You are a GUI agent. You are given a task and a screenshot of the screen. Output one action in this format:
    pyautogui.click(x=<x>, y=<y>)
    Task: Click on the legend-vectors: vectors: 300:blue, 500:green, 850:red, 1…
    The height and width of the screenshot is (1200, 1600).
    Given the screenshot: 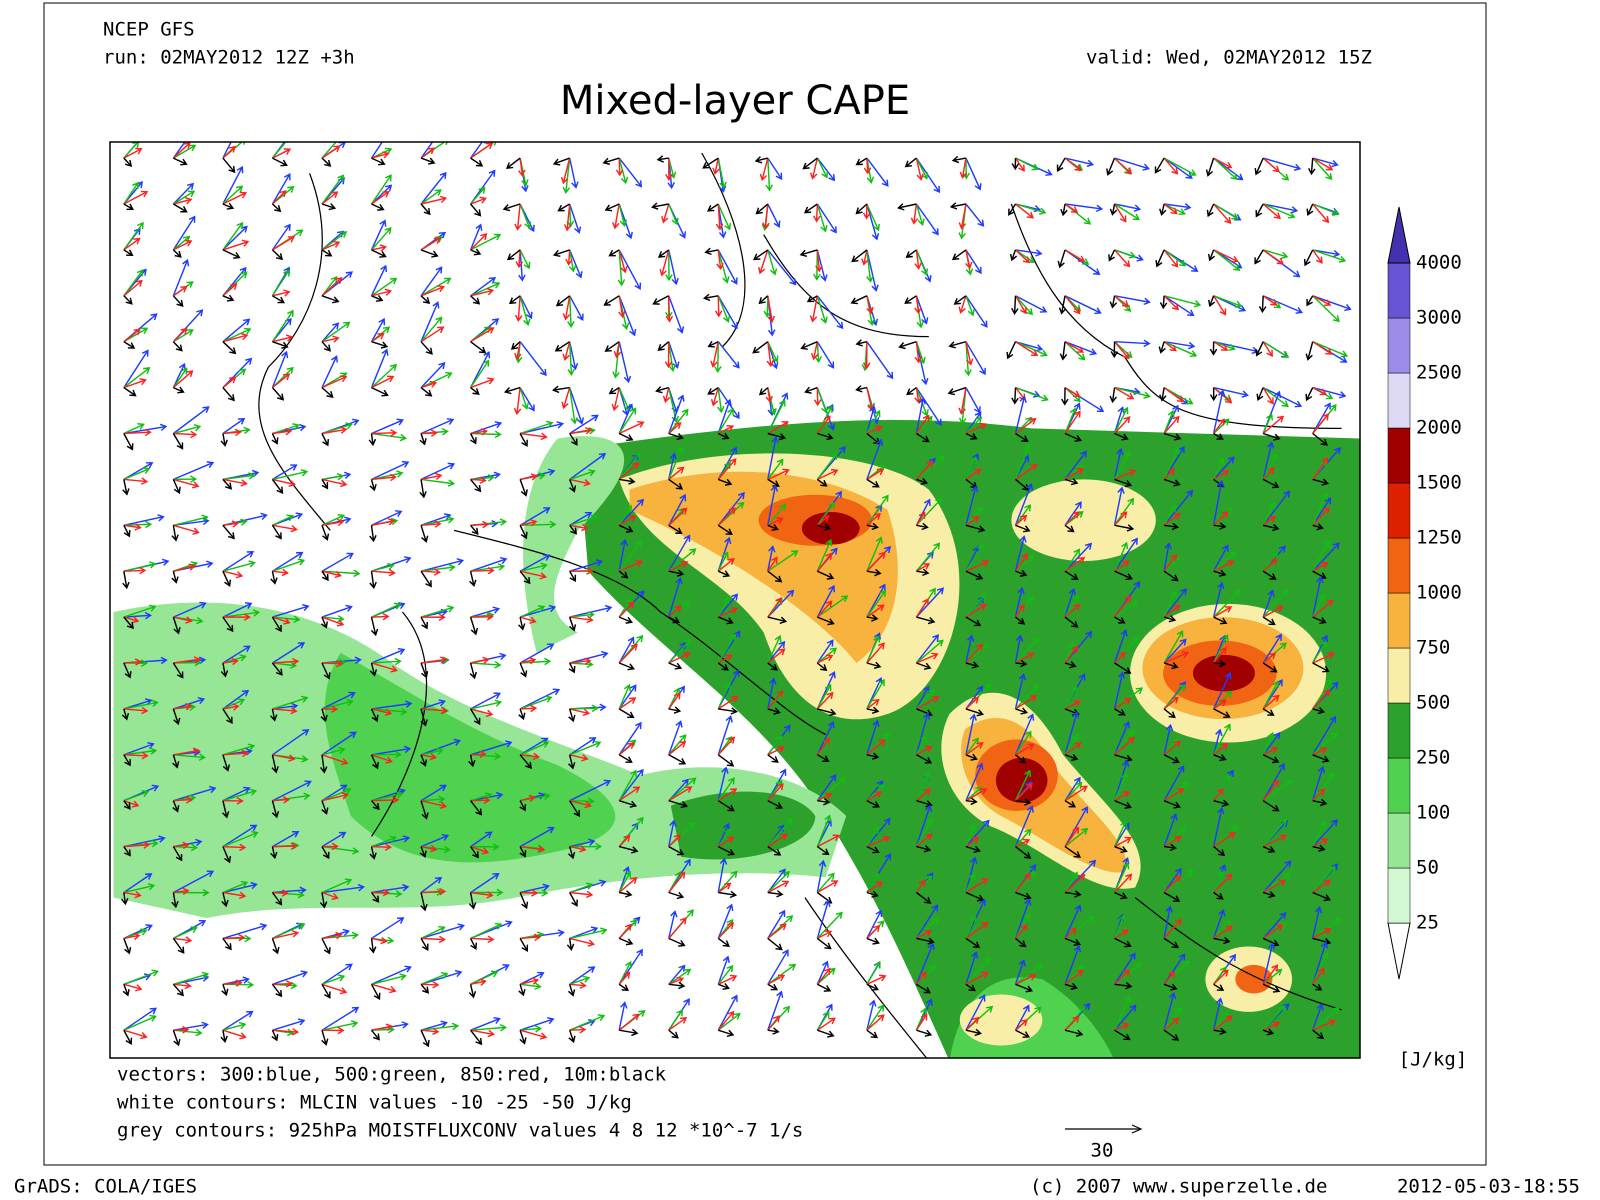 What is the action you would take?
    pyautogui.click(x=392, y=1075)
    